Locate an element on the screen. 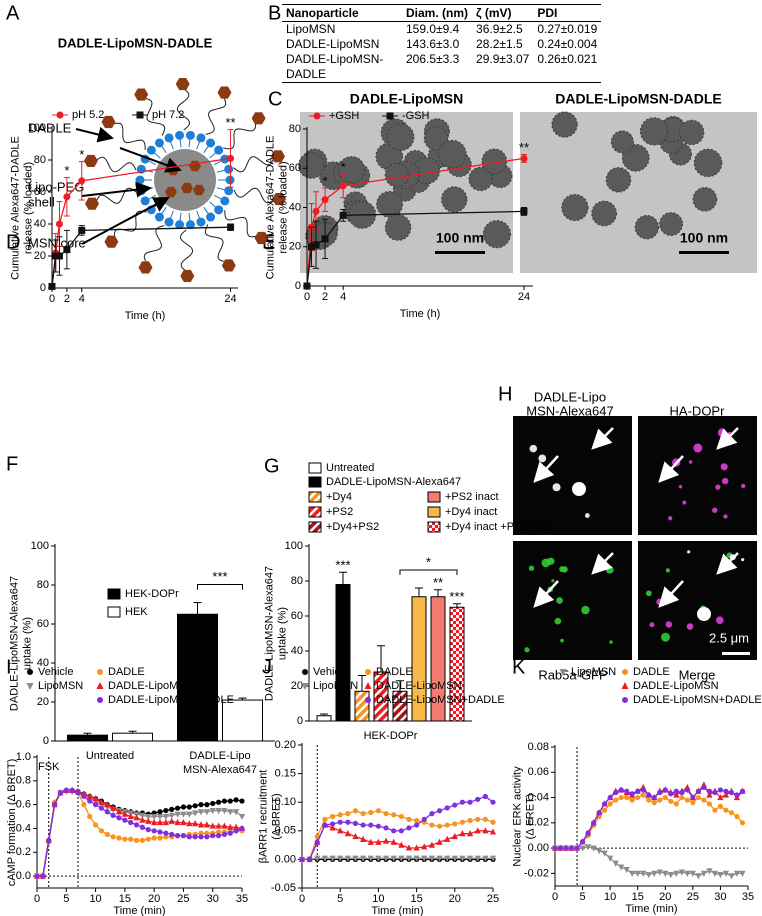 The image size is (762, 916). legend-label: +Dy4 is located at coordinates (339, 497).